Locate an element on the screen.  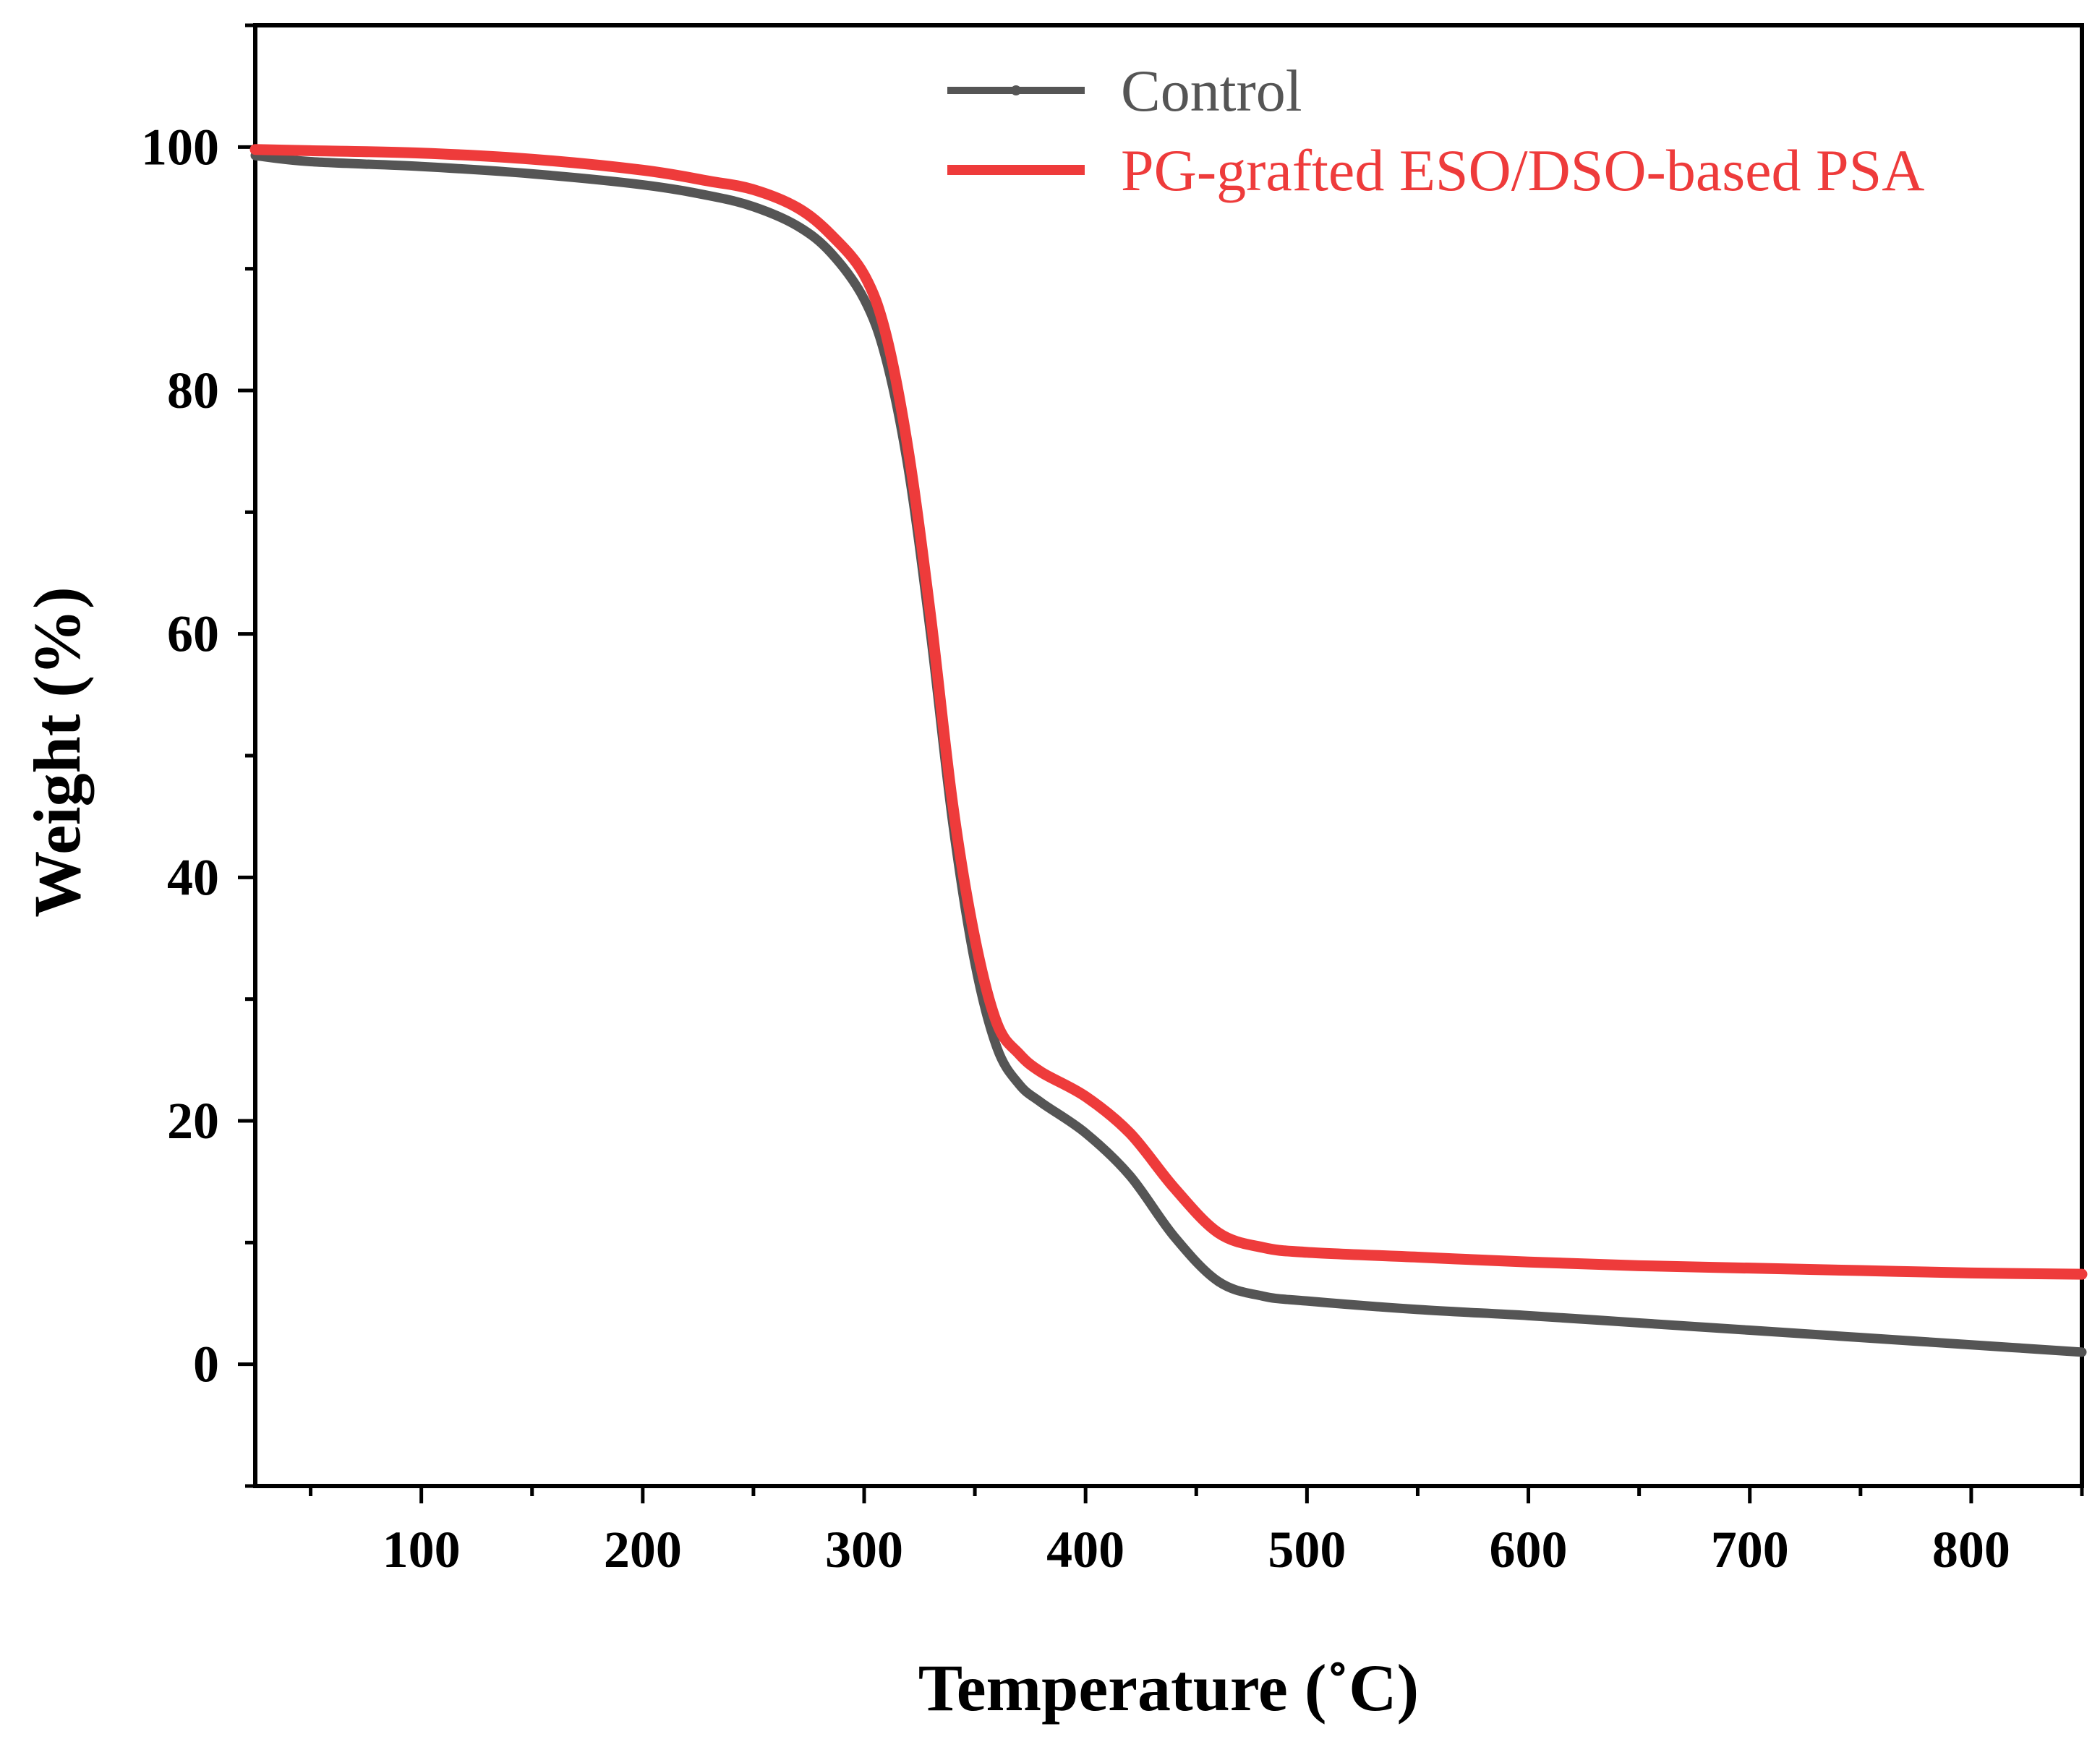
y-tick-label: 80 is located at coordinates (193, 390).